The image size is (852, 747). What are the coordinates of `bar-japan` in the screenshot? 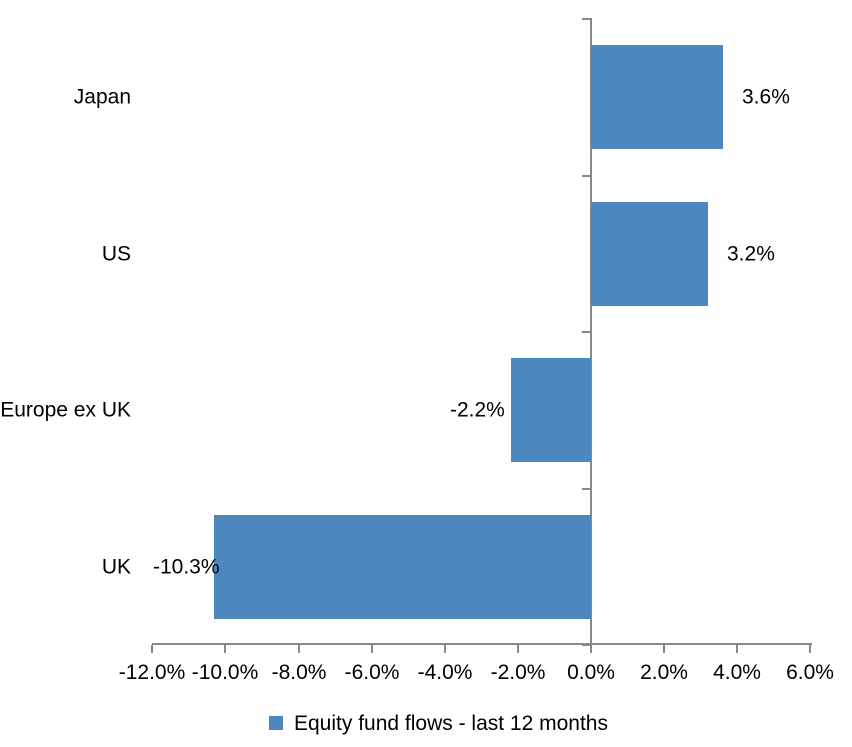 It's located at (657, 97).